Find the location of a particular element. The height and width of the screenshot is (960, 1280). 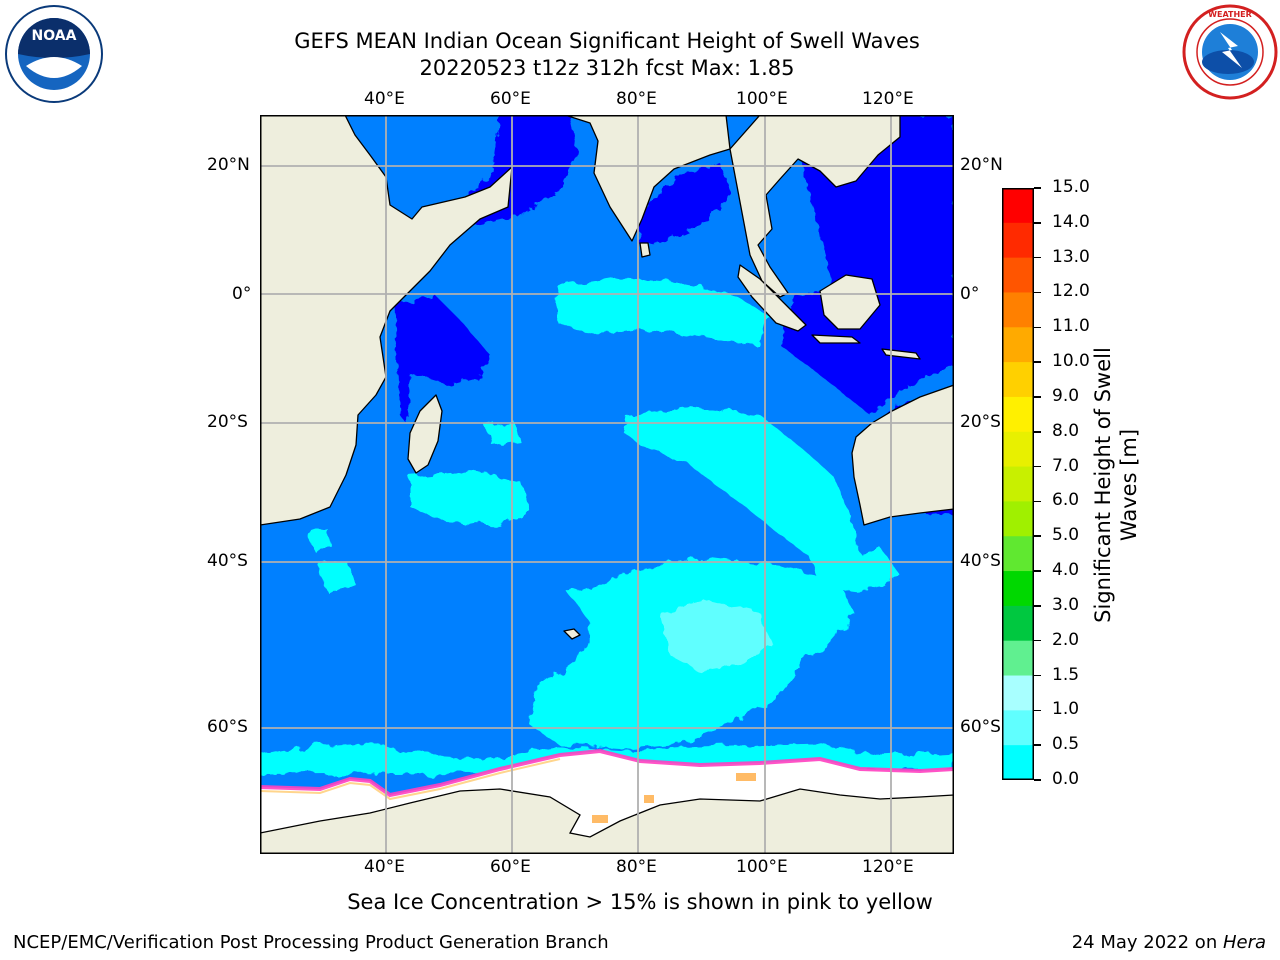

colorbar-tick-label: 1.5 is located at coordinates (1066, 674).